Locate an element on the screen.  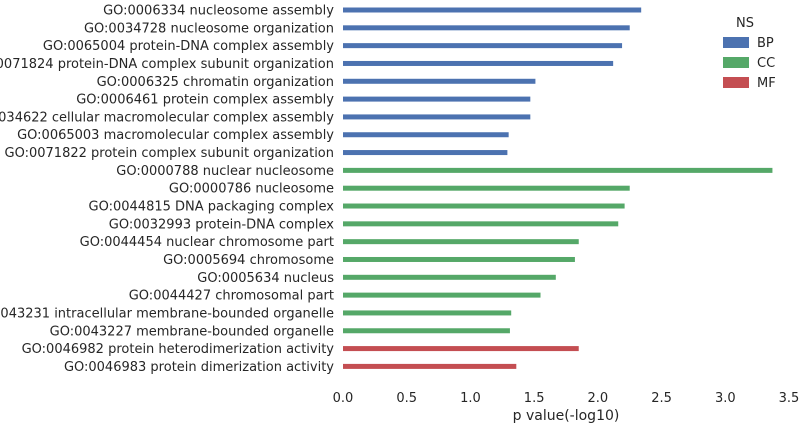
category-label: GO:0043227 membrane-bounded organelle is located at coordinates (192, 331).